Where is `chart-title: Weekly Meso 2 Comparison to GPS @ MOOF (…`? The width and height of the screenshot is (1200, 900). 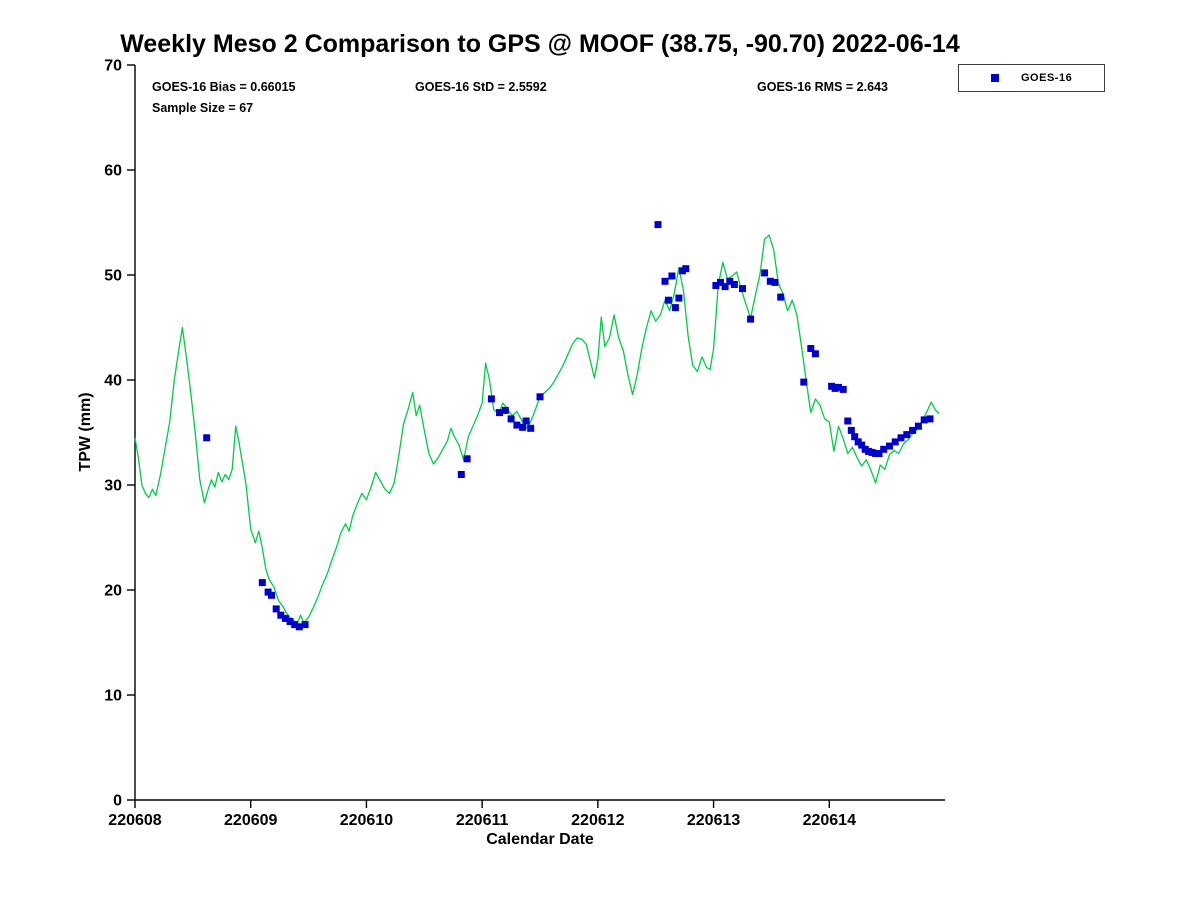 chart-title: Weekly Meso 2 Comparison to GPS @ MOOF (… is located at coordinates (540, 44).